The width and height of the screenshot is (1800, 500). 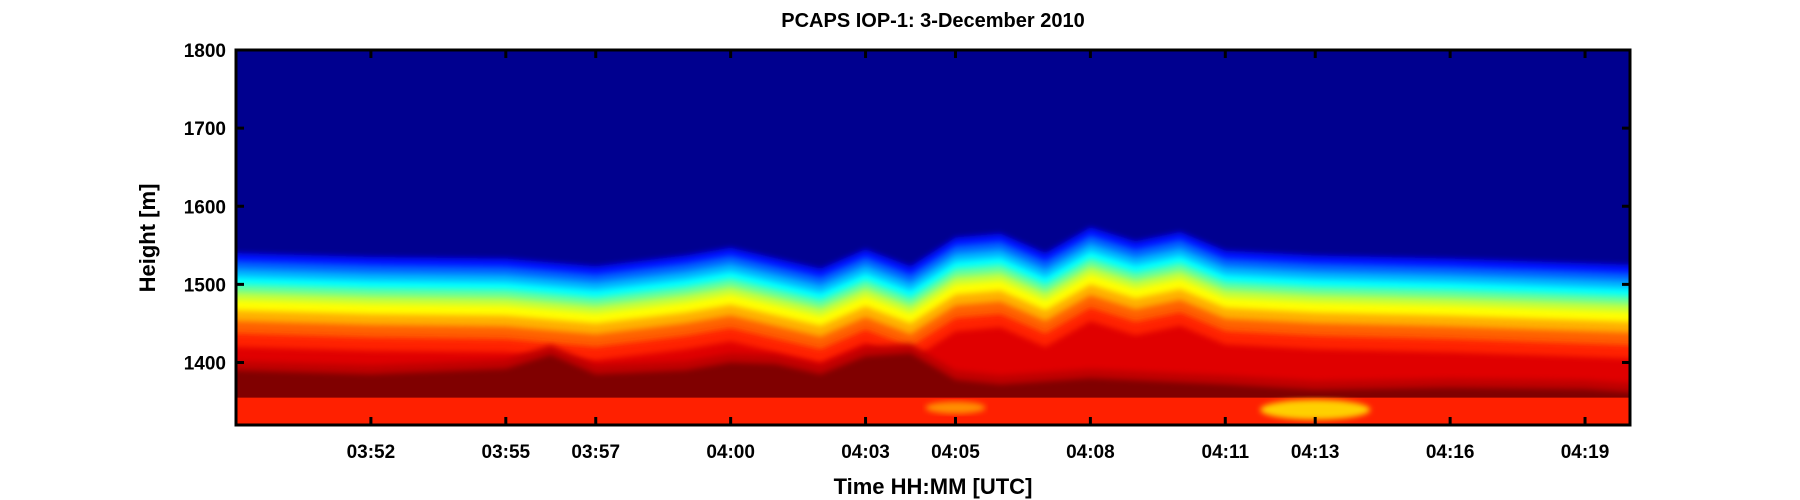 What do you see at coordinates (933, 486) in the screenshot?
I see `x-axis-label: Time HH:MM [UTC]` at bounding box center [933, 486].